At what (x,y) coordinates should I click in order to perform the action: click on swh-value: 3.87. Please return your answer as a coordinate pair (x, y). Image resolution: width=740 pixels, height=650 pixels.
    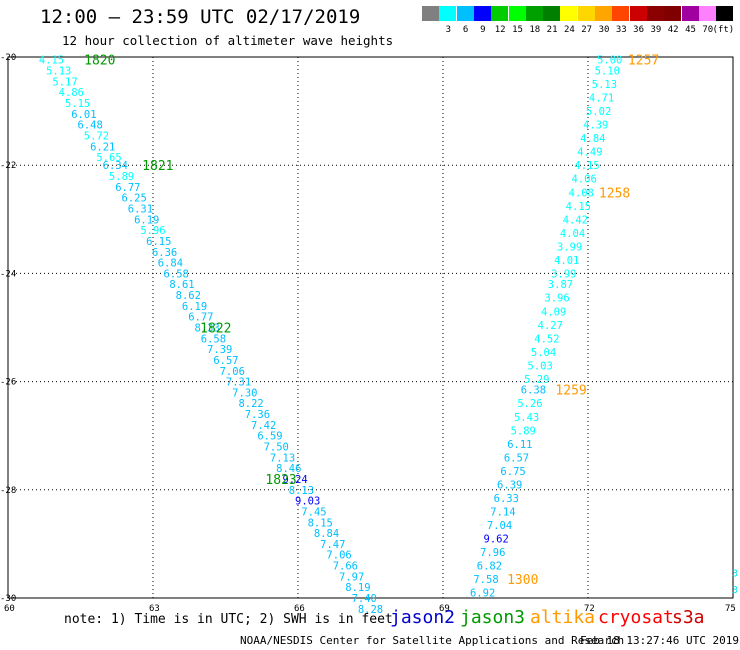
    Looking at the image, I should click on (560, 285).